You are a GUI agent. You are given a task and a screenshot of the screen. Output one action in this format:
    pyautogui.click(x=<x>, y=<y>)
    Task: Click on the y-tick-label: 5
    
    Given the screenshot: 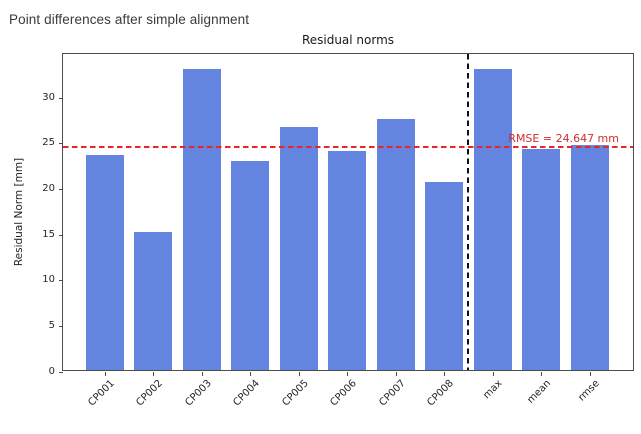 What is the action you would take?
    pyautogui.click(x=51, y=325)
    